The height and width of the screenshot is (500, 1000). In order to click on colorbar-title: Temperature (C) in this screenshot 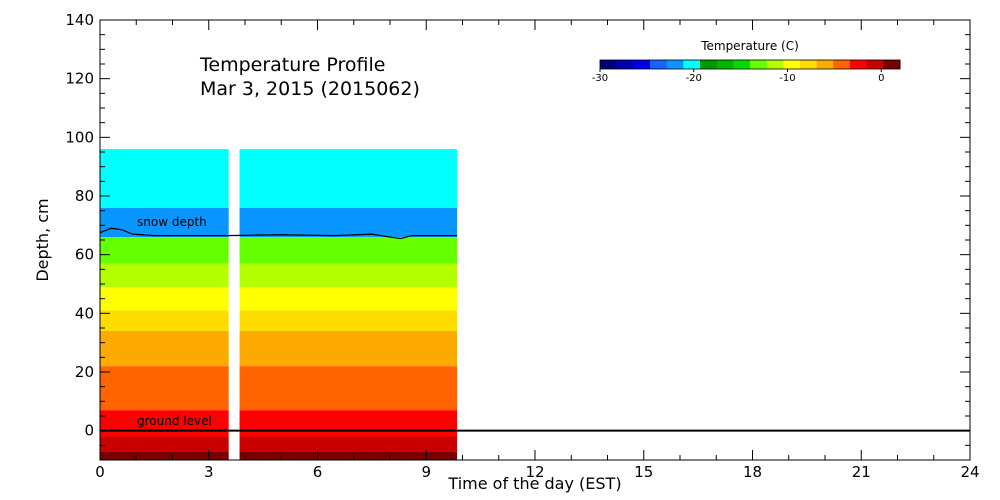, I will do `click(749, 46)`.